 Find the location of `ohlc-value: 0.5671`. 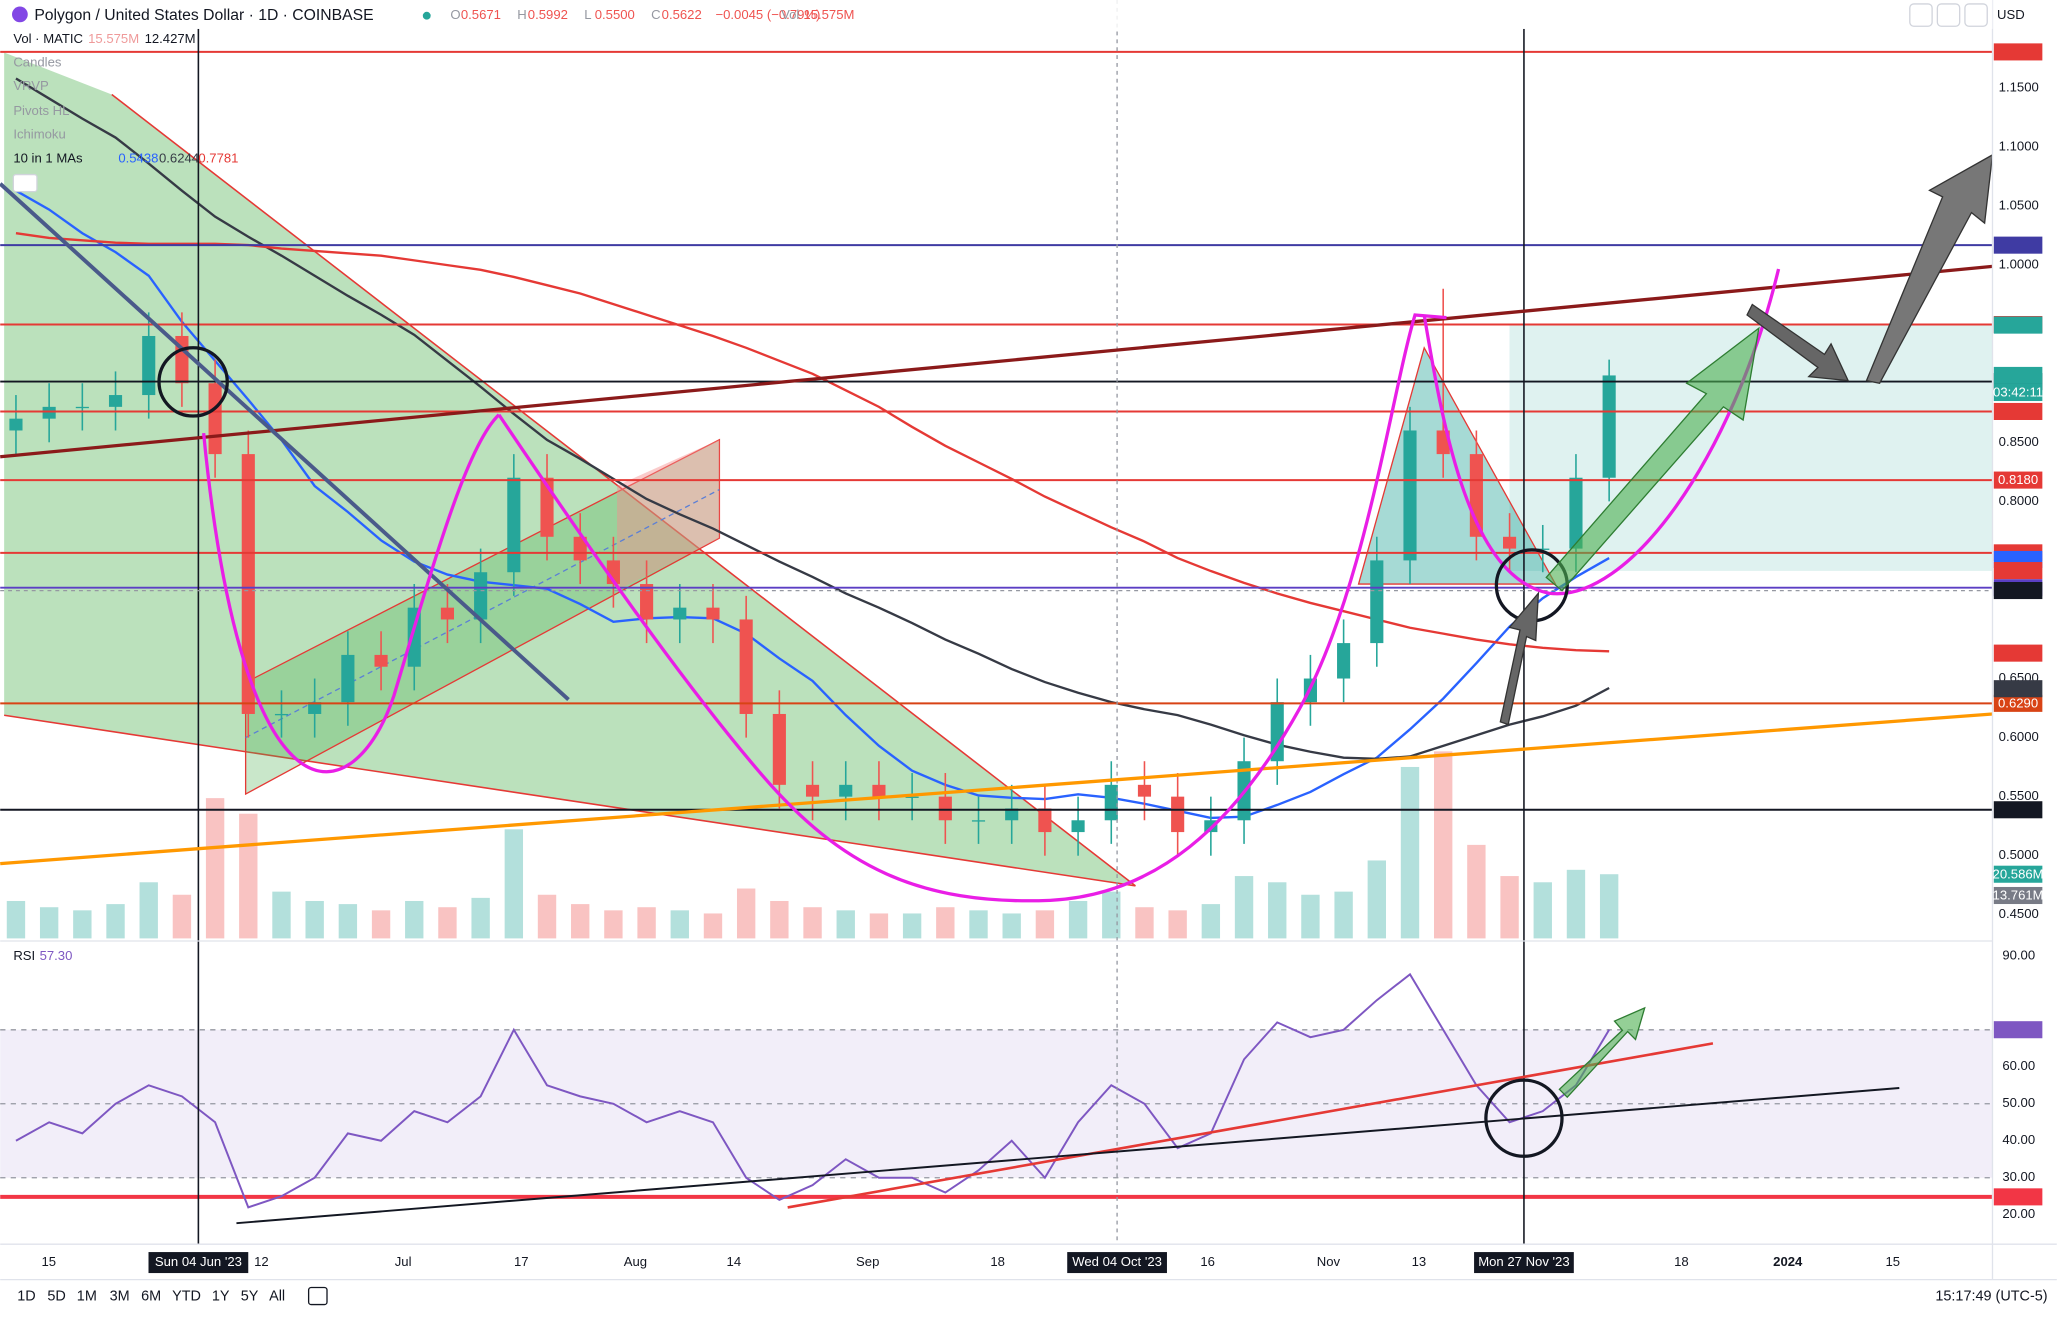

ohlc-value: 0.5671 is located at coordinates (481, 14).